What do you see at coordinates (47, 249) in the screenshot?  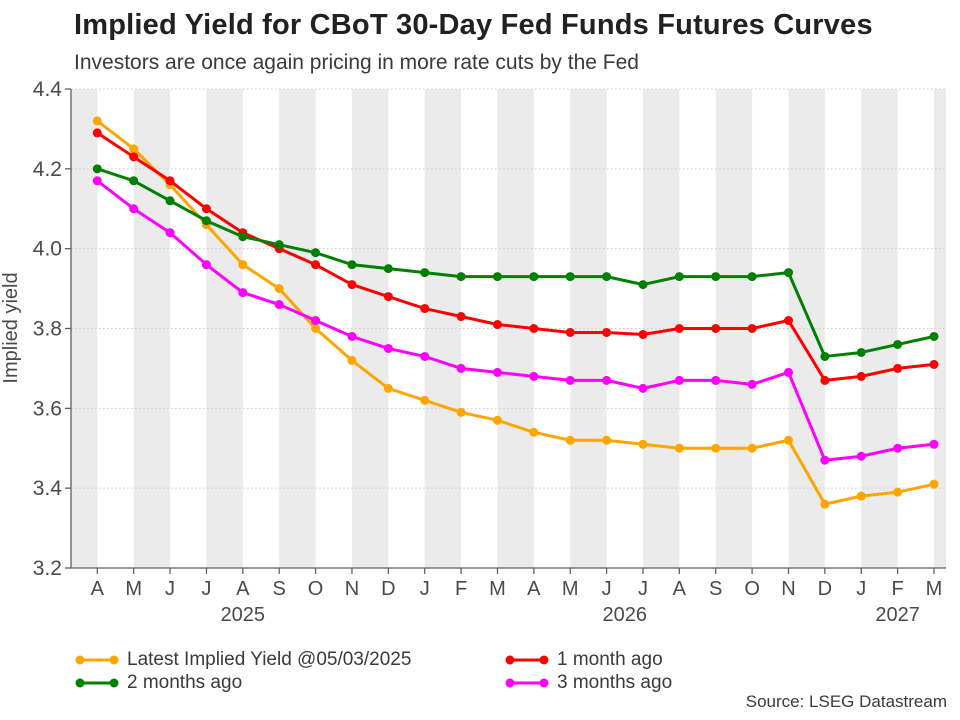 I see `svg-text: 4.0` at bounding box center [47, 249].